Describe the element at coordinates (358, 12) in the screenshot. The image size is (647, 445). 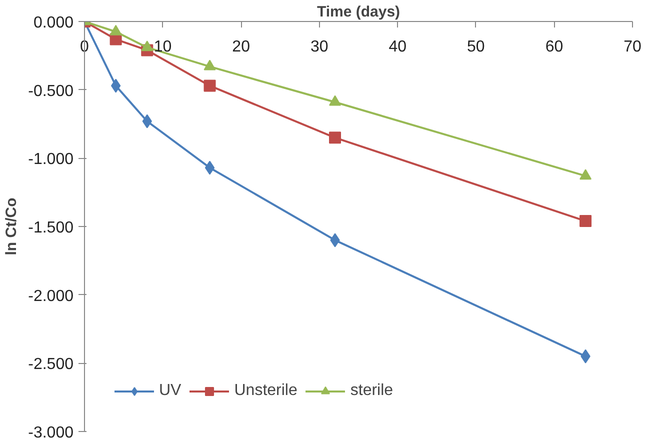
I see `x-axis-title: Time (days)` at that location.